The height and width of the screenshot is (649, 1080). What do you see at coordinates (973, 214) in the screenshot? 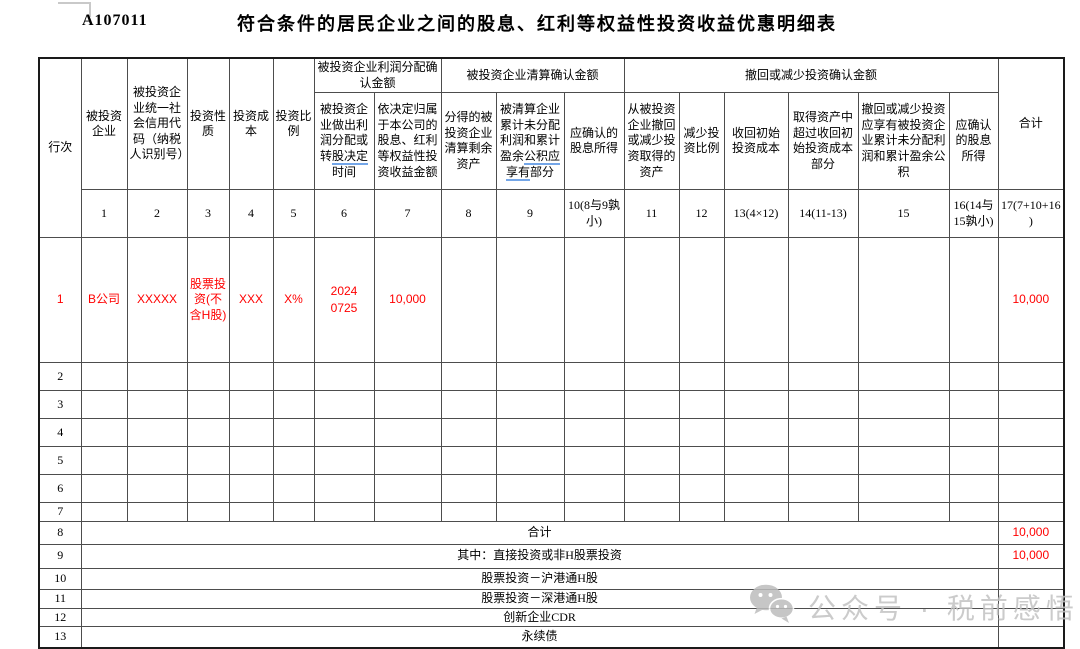
I see `col-num-16: 16(14与15孰小)` at bounding box center [973, 214].